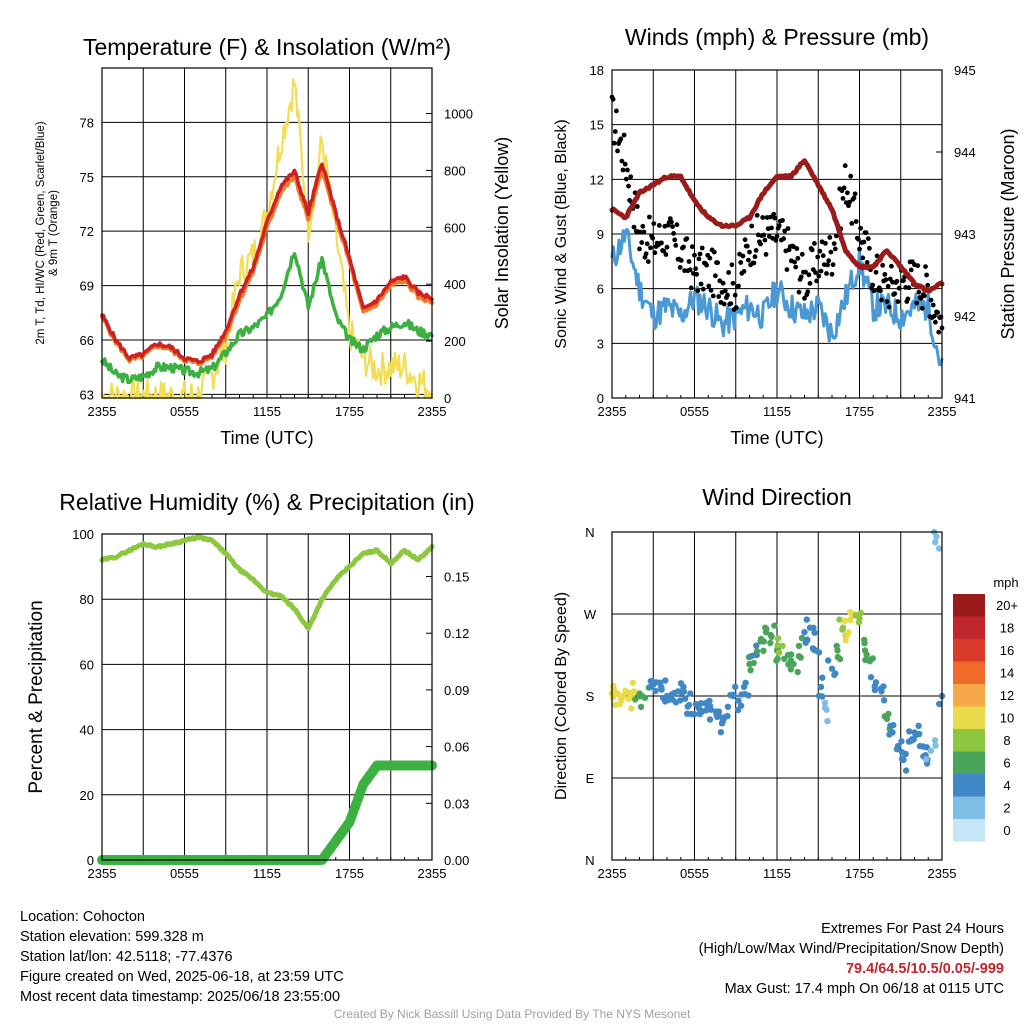 This screenshot has width=1024, height=1024. What do you see at coordinates (456, 860) in the screenshot?
I see `y2-tick-label: 0.00` at bounding box center [456, 860].